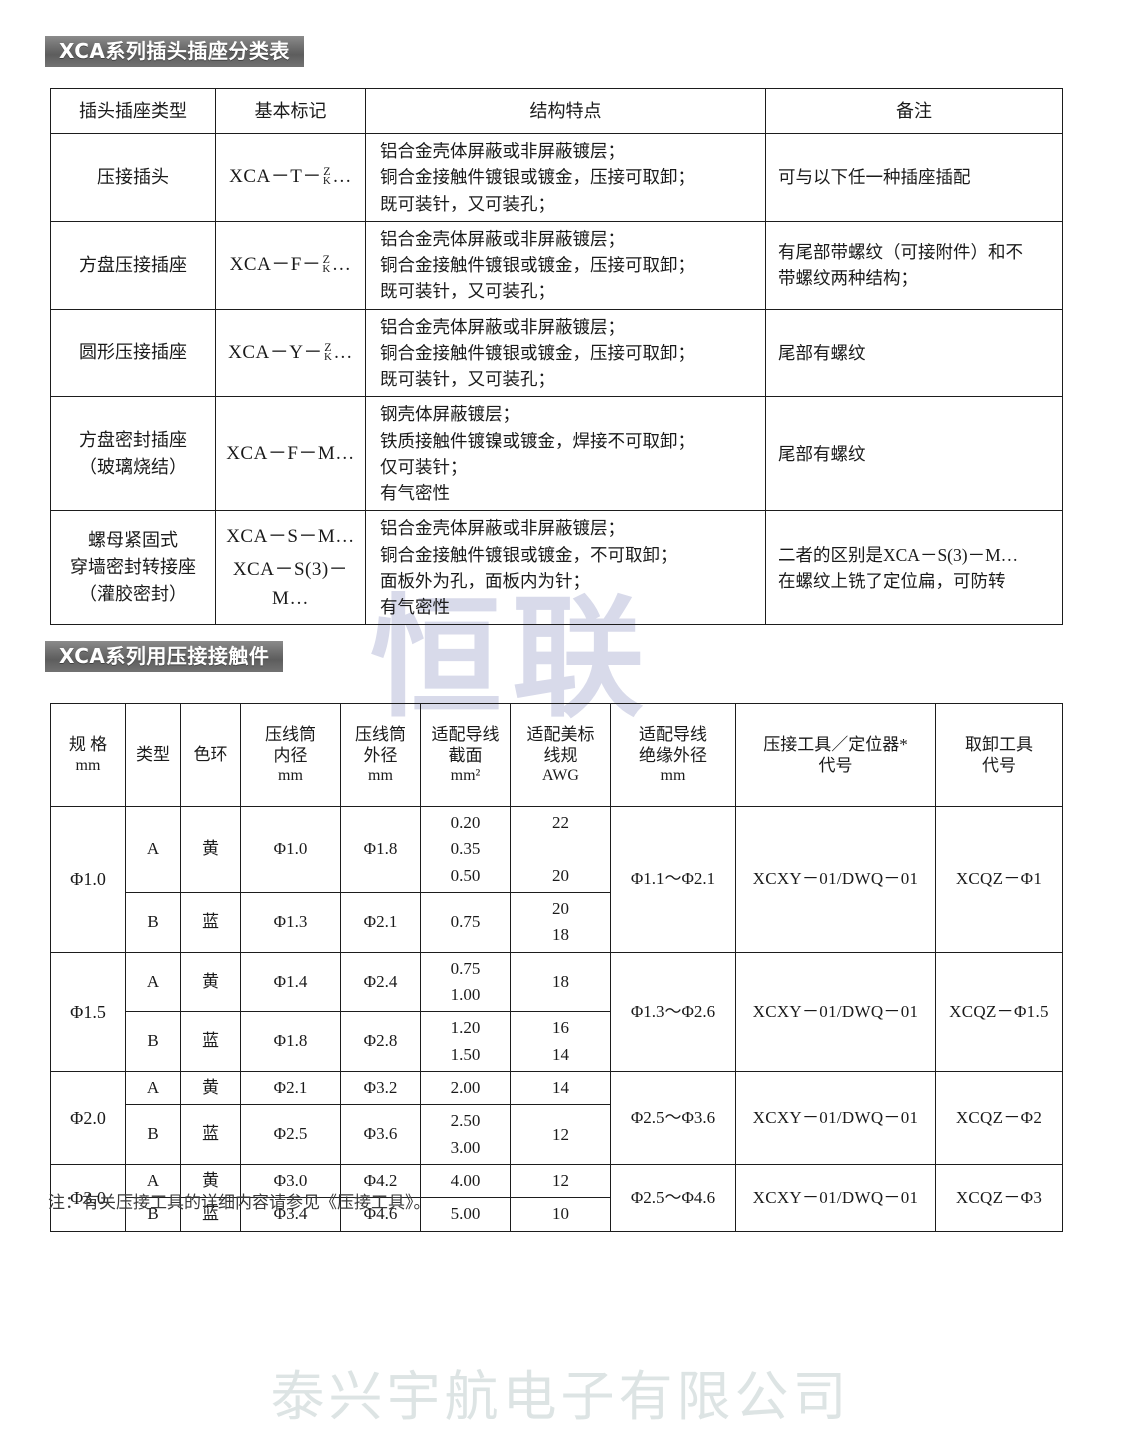 This screenshot has width=1121, height=1431. Describe the element at coordinates (914, 568) in the screenshot. I see `cell-remark: 二者的区别是XCA－S(3)－M… 在螺纹上铣了定位扁，可防转` at that location.